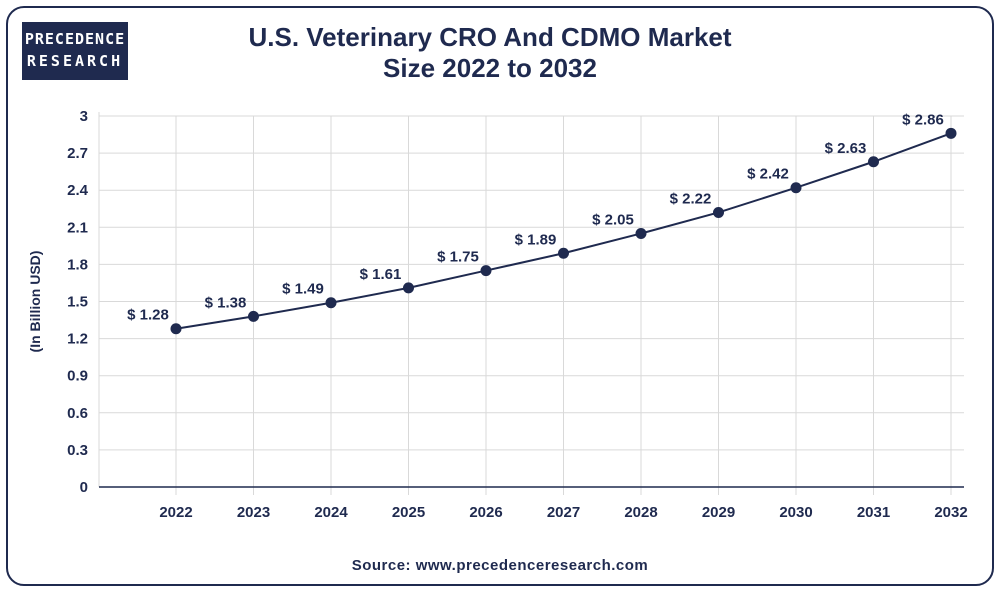  What do you see at coordinates (563, 512) in the screenshot?
I see `x-tick-label: 2027` at bounding box center [563, 512].